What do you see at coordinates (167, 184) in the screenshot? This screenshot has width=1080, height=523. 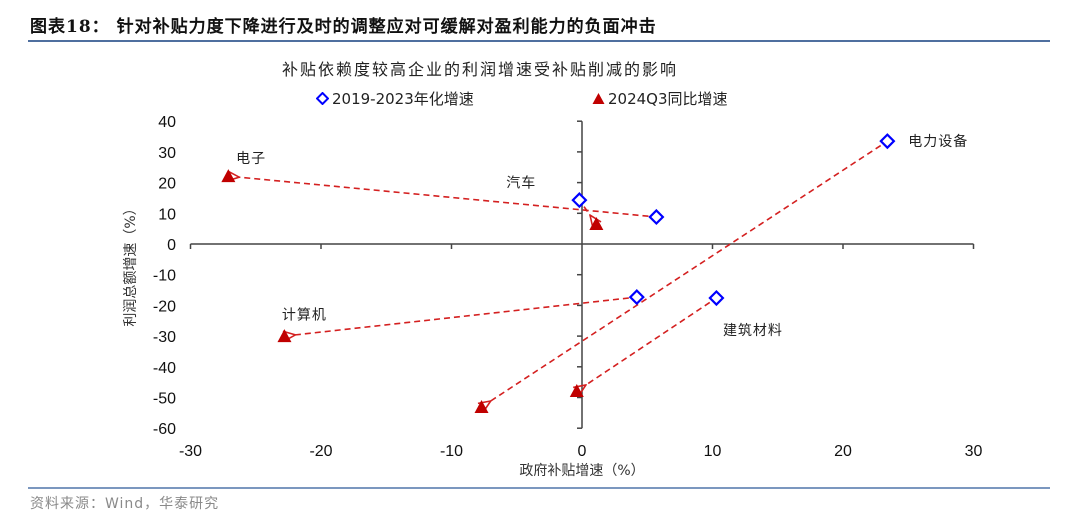 I see `y-tick-label: 20` at bounding box center [167, 184].